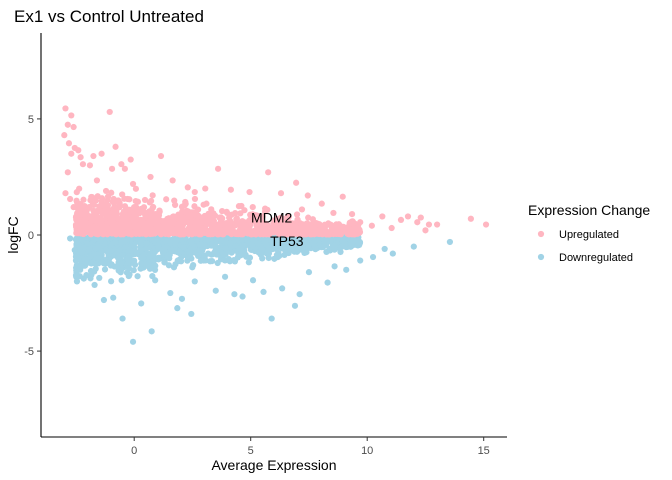  I want to click on gene-label-mdm2: MDM2, so click(271, 218).